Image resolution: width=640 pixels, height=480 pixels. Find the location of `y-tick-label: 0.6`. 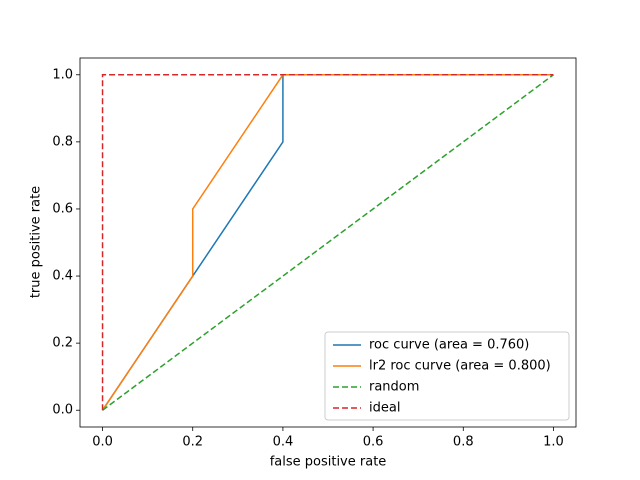

y-tick-label: 0.6 is located at coordinates (62, 208).